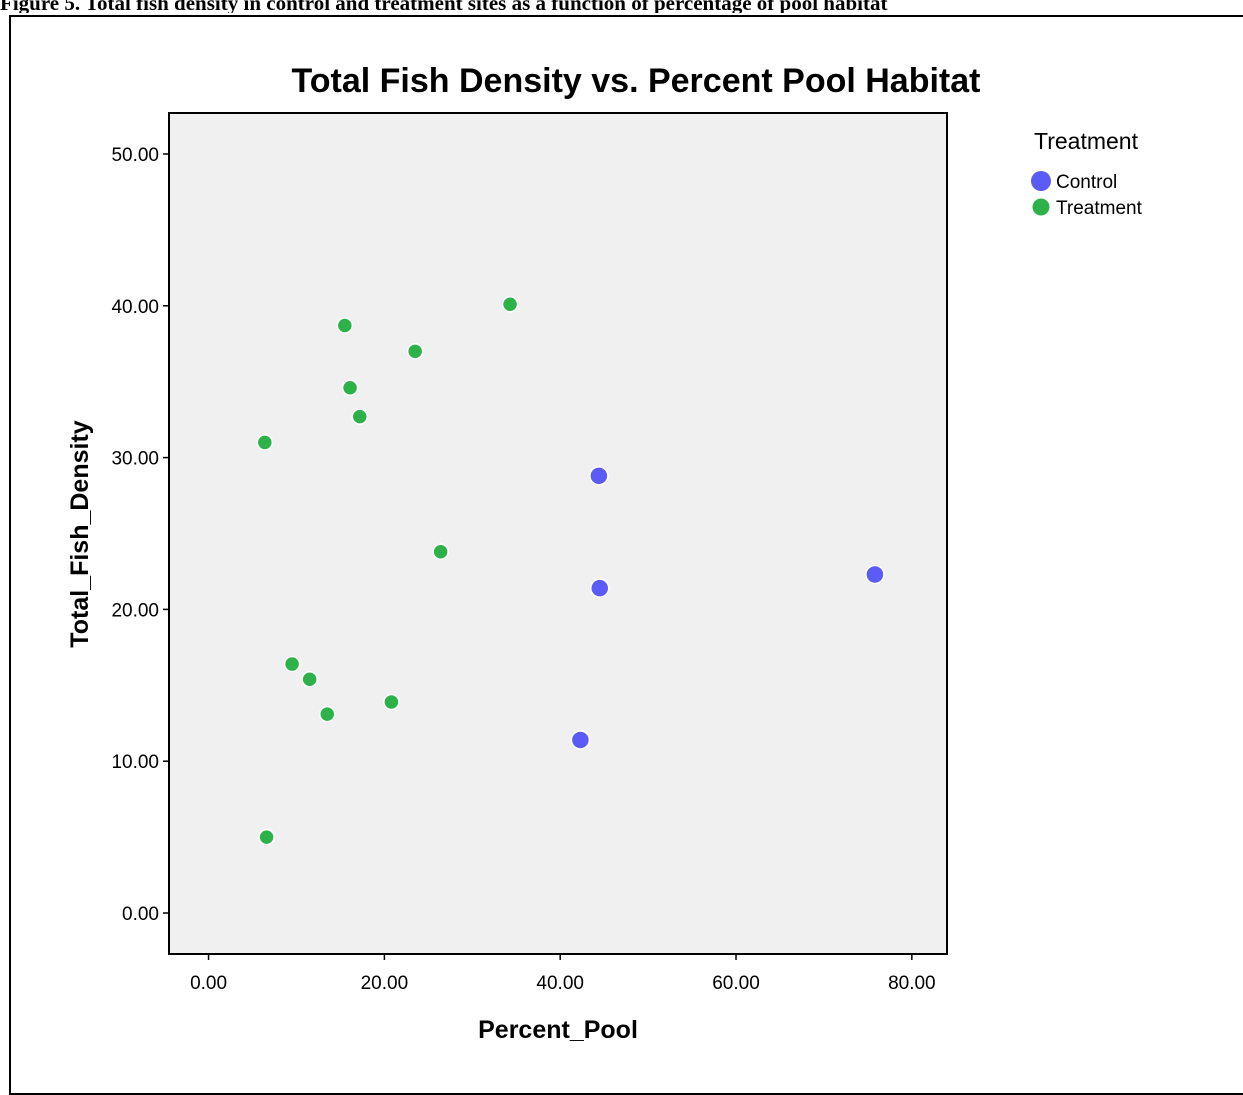 This screenshot has width=1243, height=1095. What do you see at coordinates (135, 762) in the screenshot?
I see `y-tick-label: 10.00` at bounding box center [135, 762].